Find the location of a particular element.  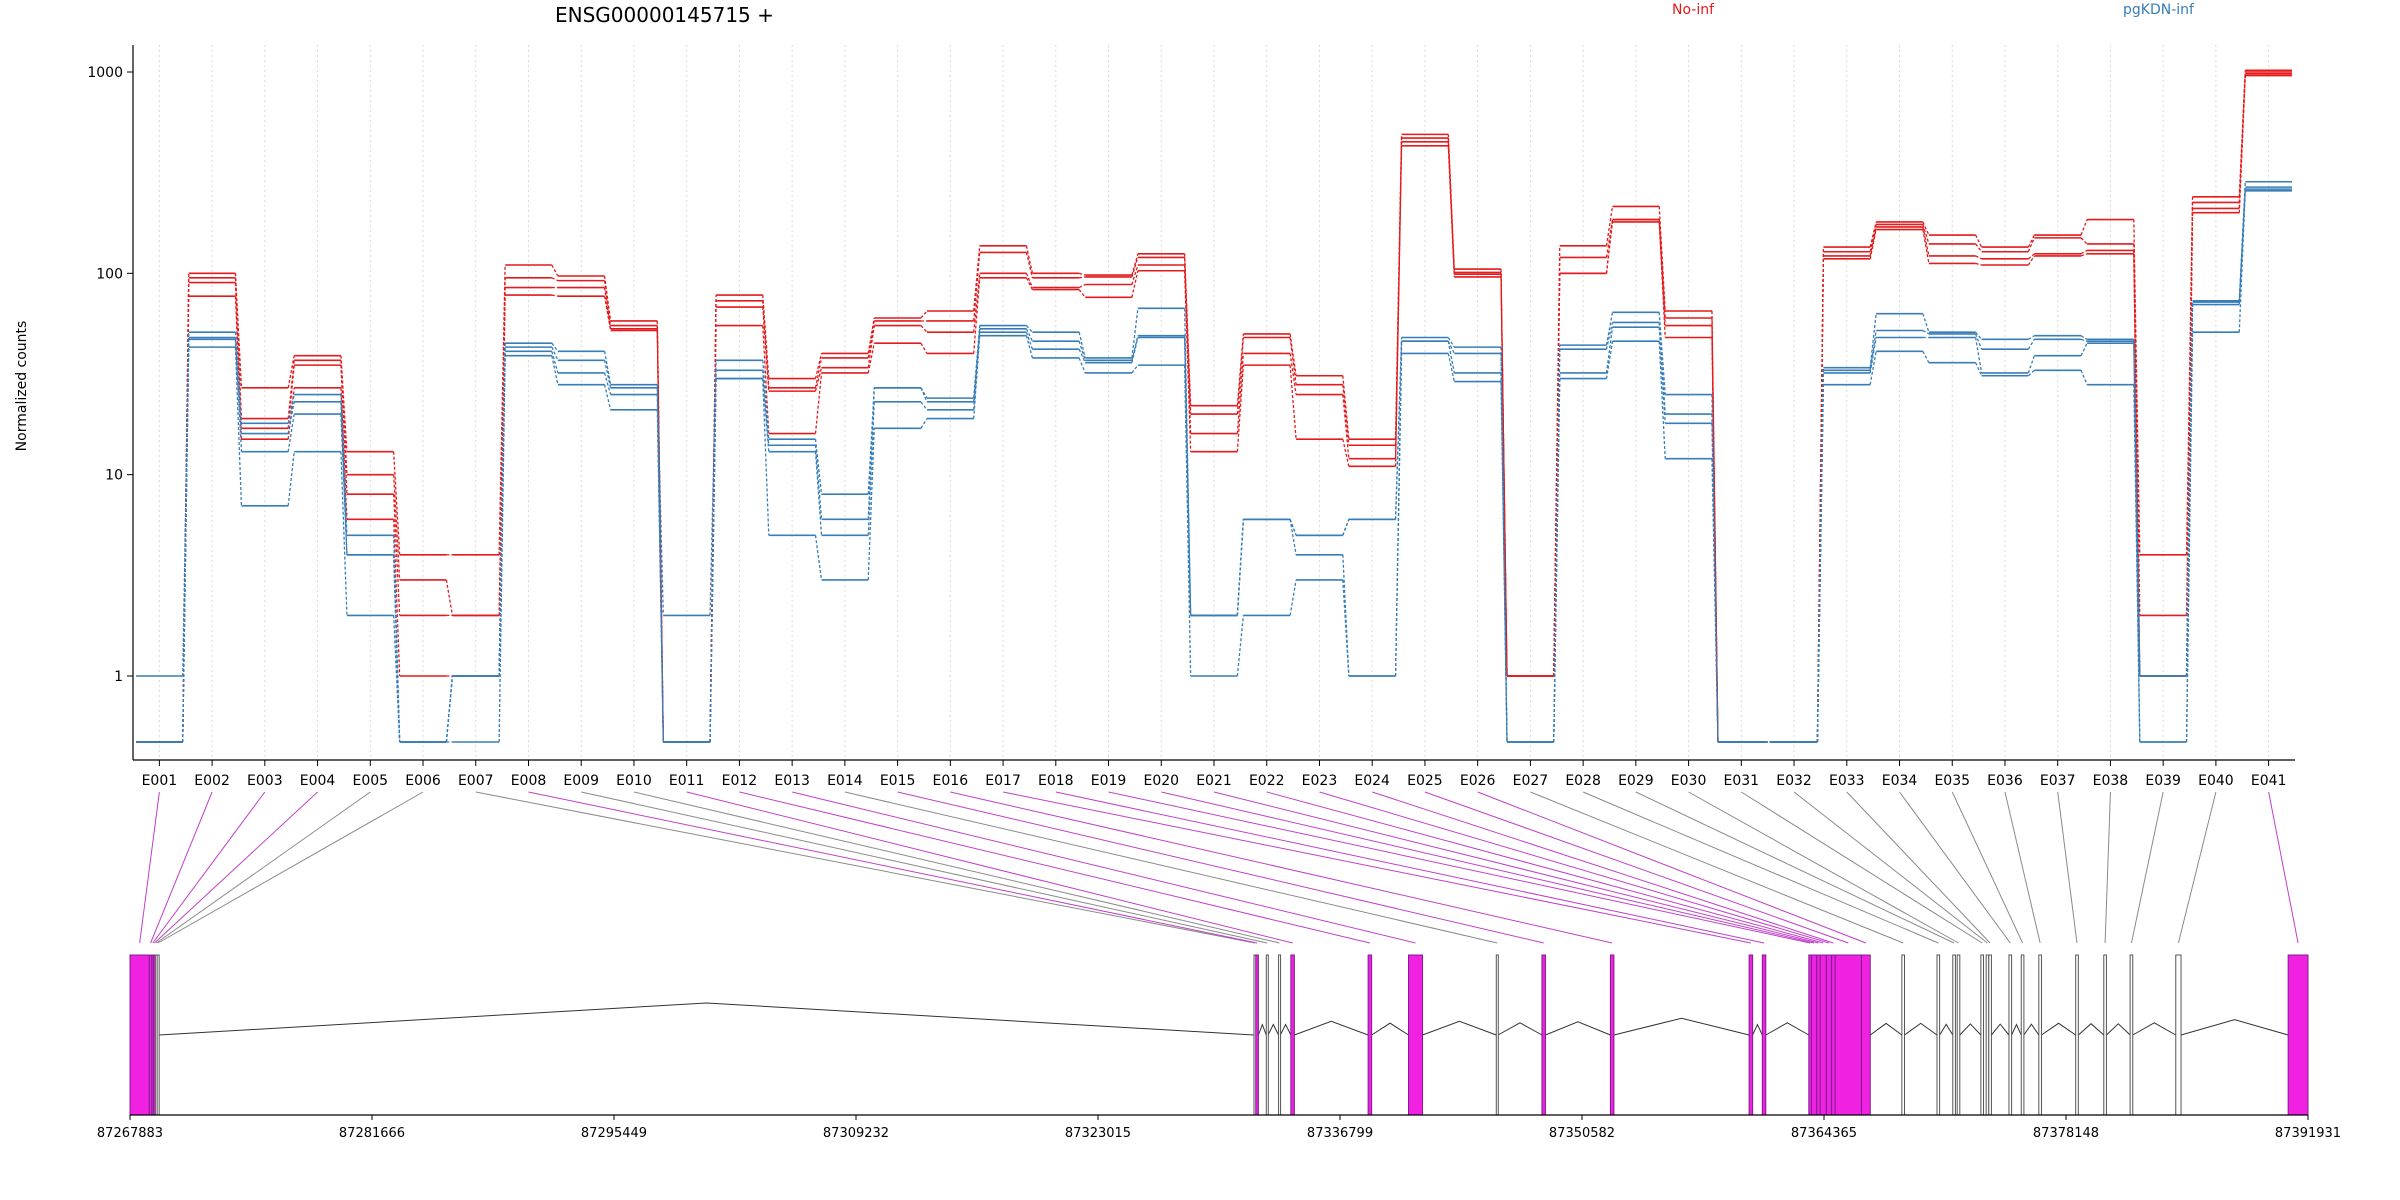

y-axis: 1 10 100 1000 is located at coordinates (110, 402).